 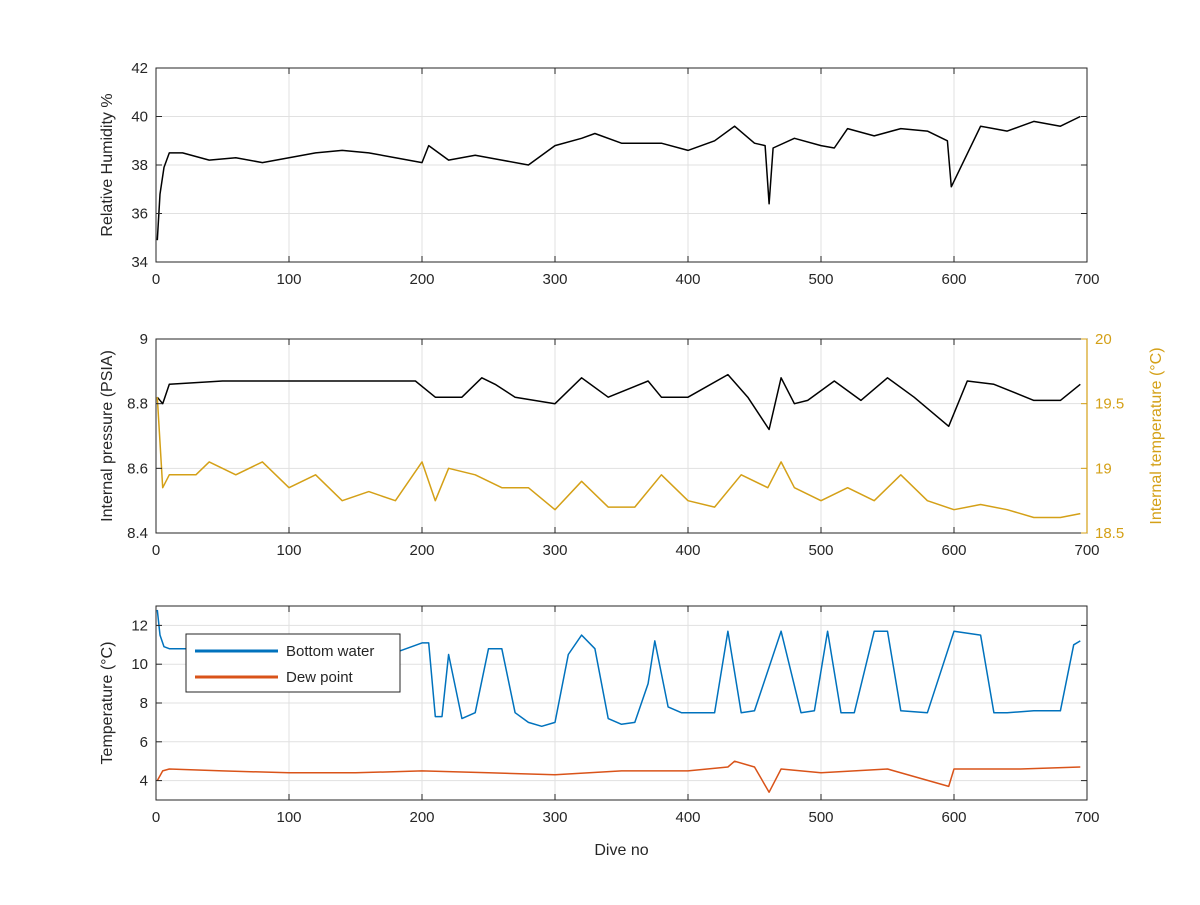 I want to click on legend-entry: Bottom water, so click(x=330, y=651).